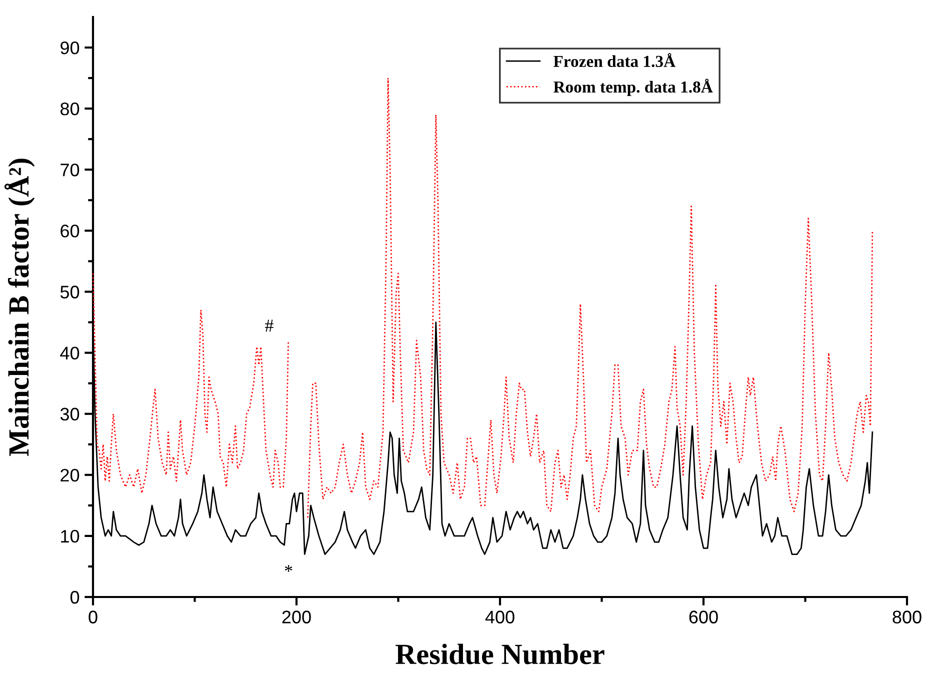 This screenshot has height=677, width=928. What do you see at coordinates (70, 414) in the screenshot?
I see `y-tick-label: 30` at bounding box center [70, 414].